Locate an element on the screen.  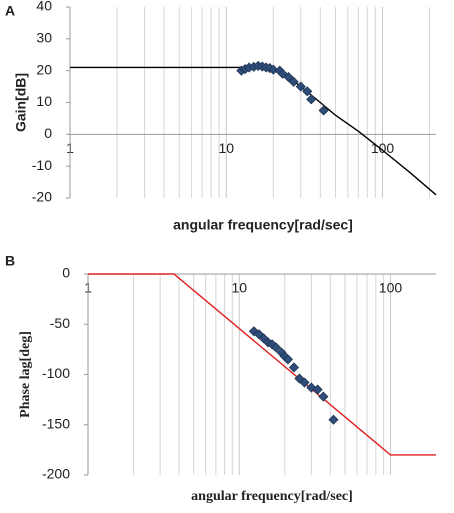
y-tick-label: -50 is located at coordinates (60, 323).